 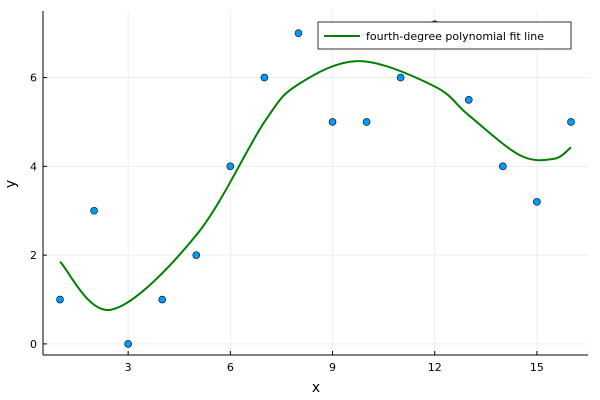 I want to click on x-tick-label: 9, so click(x=332, y=367).